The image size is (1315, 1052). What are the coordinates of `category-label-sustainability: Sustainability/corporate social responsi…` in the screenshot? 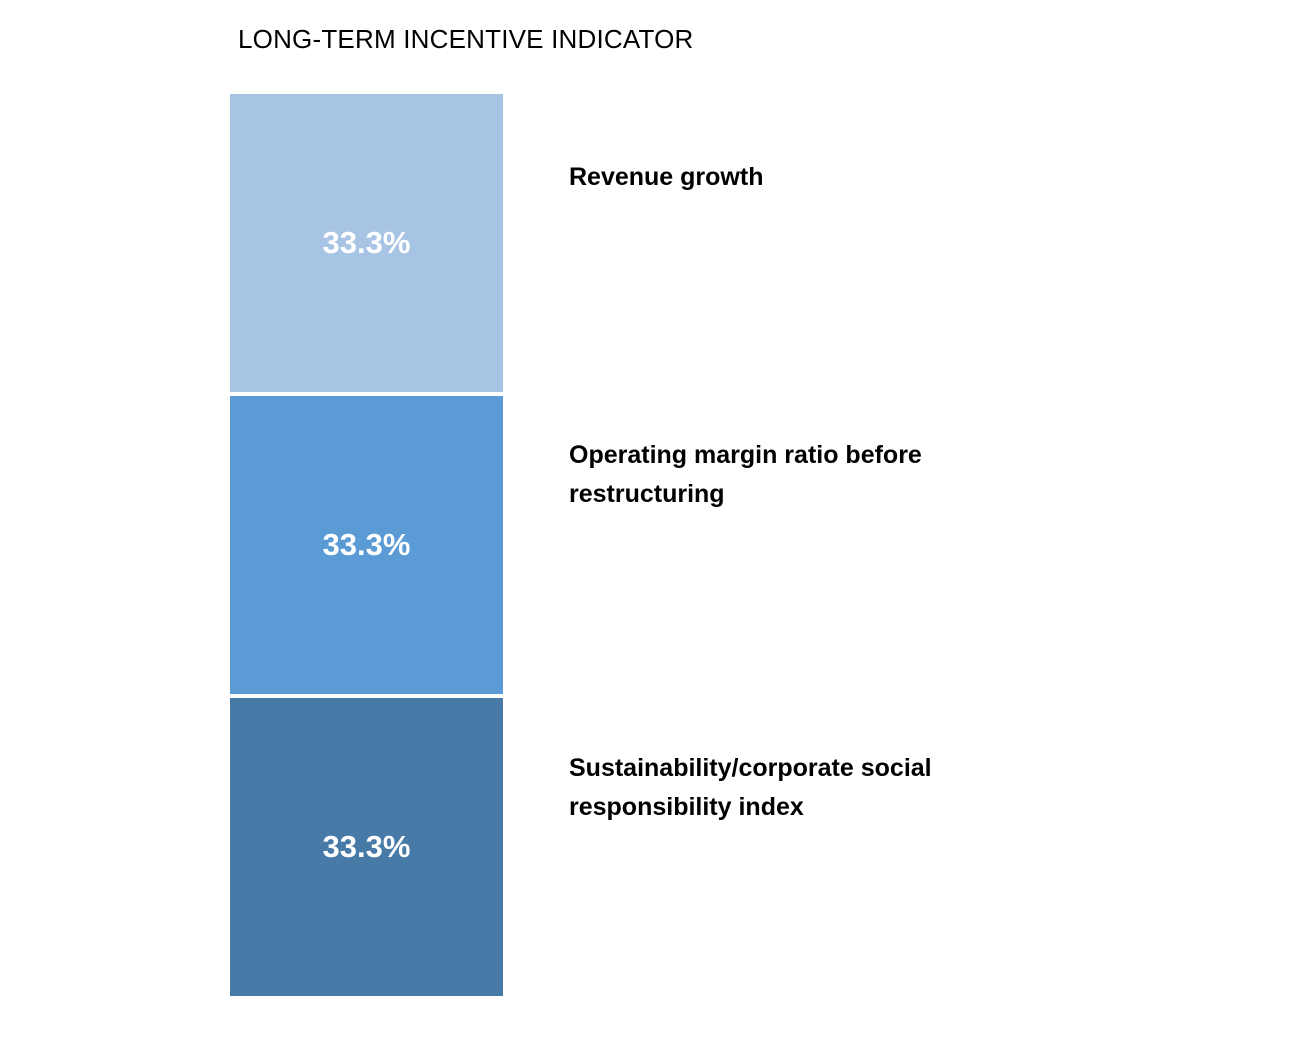 It's located at (750, 787).